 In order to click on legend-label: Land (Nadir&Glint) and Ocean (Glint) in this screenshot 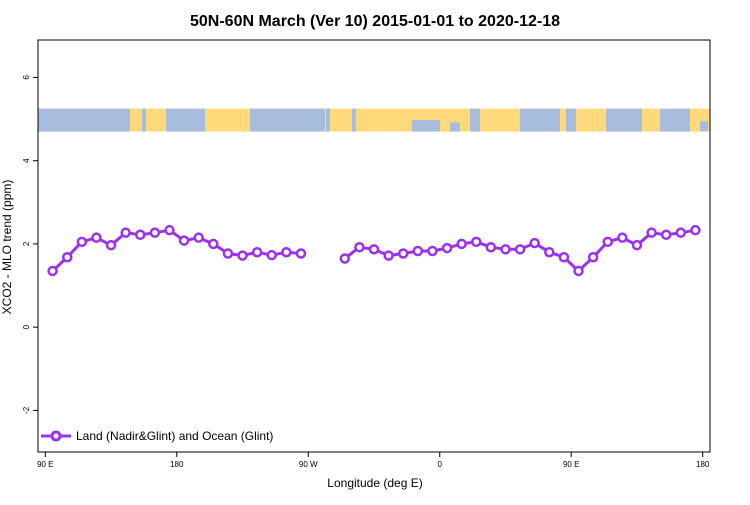, I will do `click(174, 436)`.